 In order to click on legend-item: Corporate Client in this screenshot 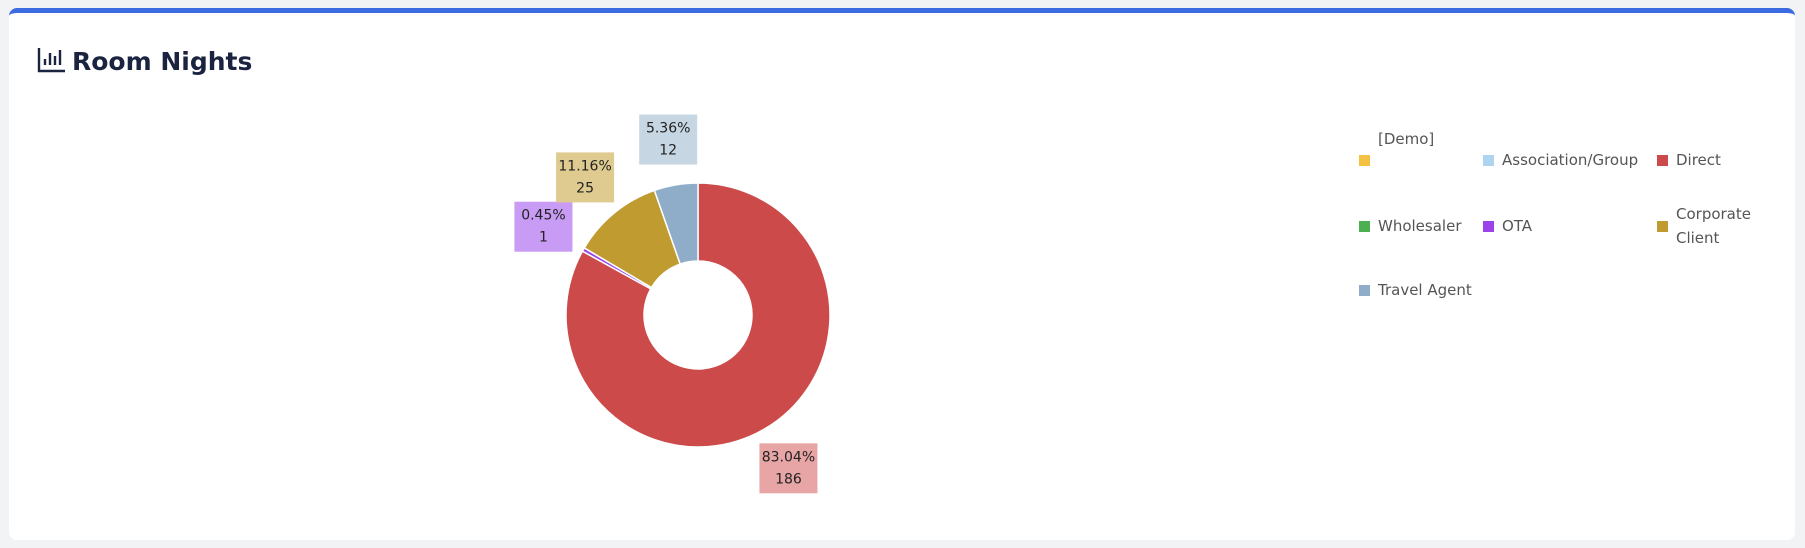, I will do `click(1717, 226)`.